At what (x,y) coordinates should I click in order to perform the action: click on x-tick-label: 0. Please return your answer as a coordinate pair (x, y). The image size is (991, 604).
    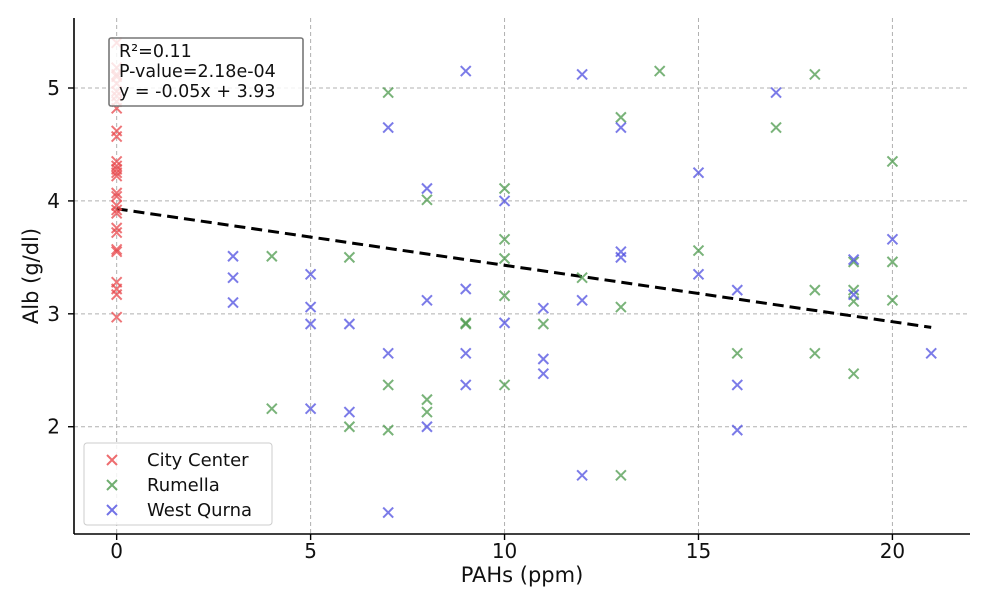
    Looking at the image, I should click on (116, 551).